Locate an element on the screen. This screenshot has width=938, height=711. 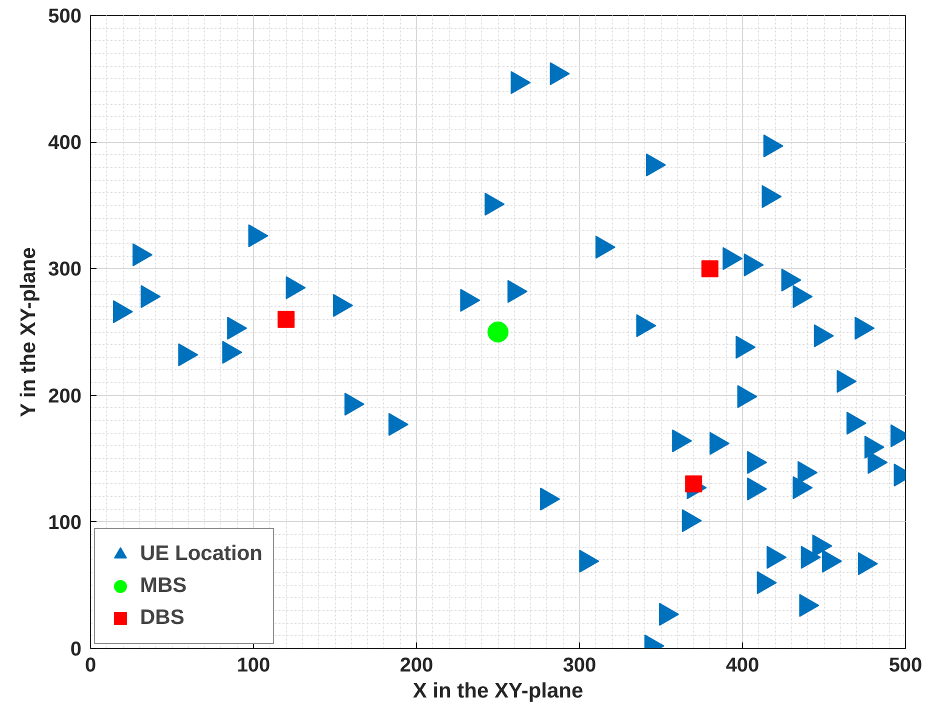
y-tick-label: 500 is located at coordinates (65, 17).